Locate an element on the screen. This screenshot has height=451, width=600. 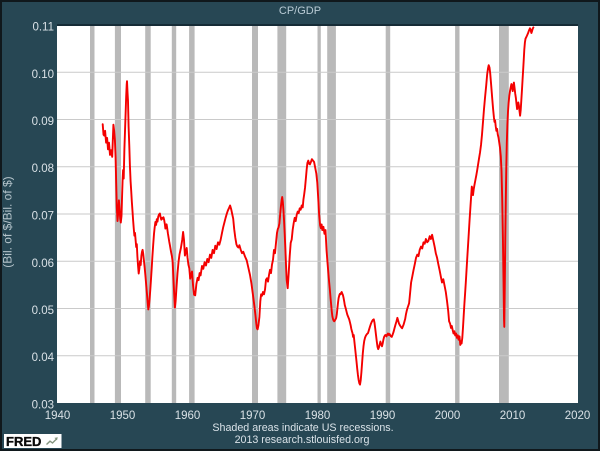
svg-text: 0.11 is located at coordinates (43, 28).